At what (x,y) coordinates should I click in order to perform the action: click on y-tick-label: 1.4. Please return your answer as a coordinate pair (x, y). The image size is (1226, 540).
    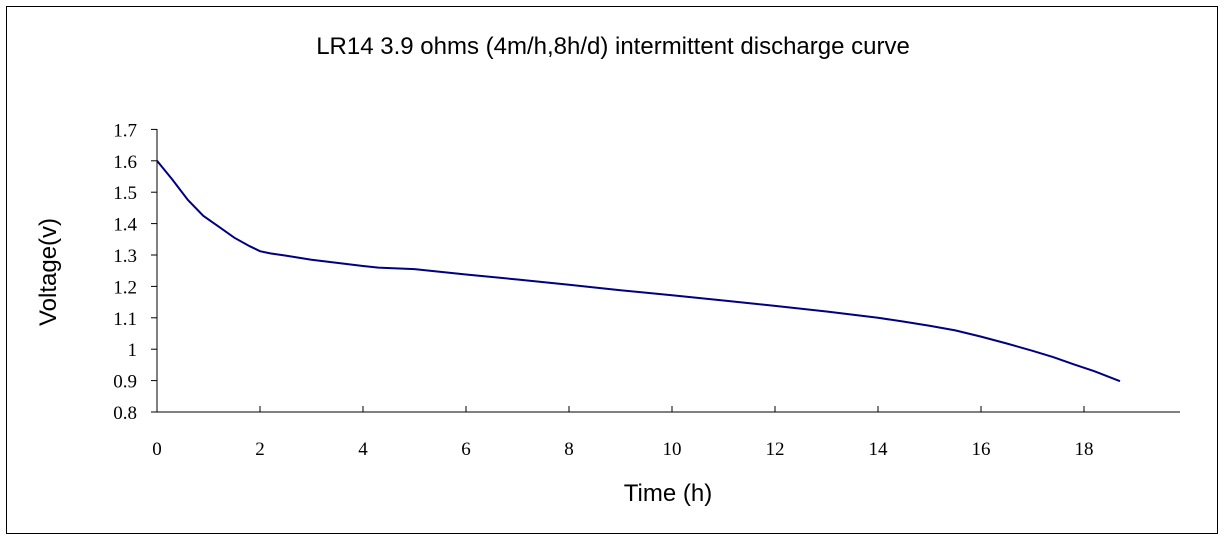
    Looking at the image, I should click on (125, 225).